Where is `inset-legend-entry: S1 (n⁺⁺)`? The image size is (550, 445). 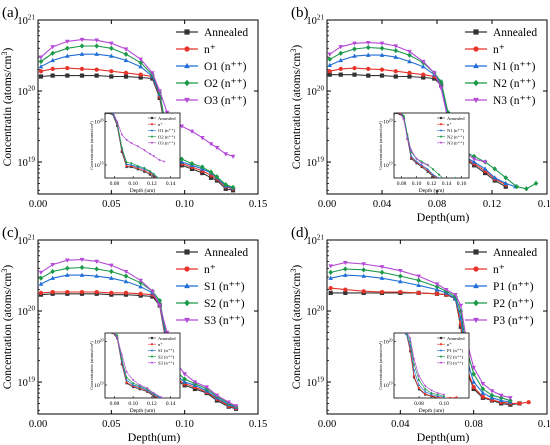 inset-legend-entry: S1 (n⁺⁺) is located at coordinates (166, 350).